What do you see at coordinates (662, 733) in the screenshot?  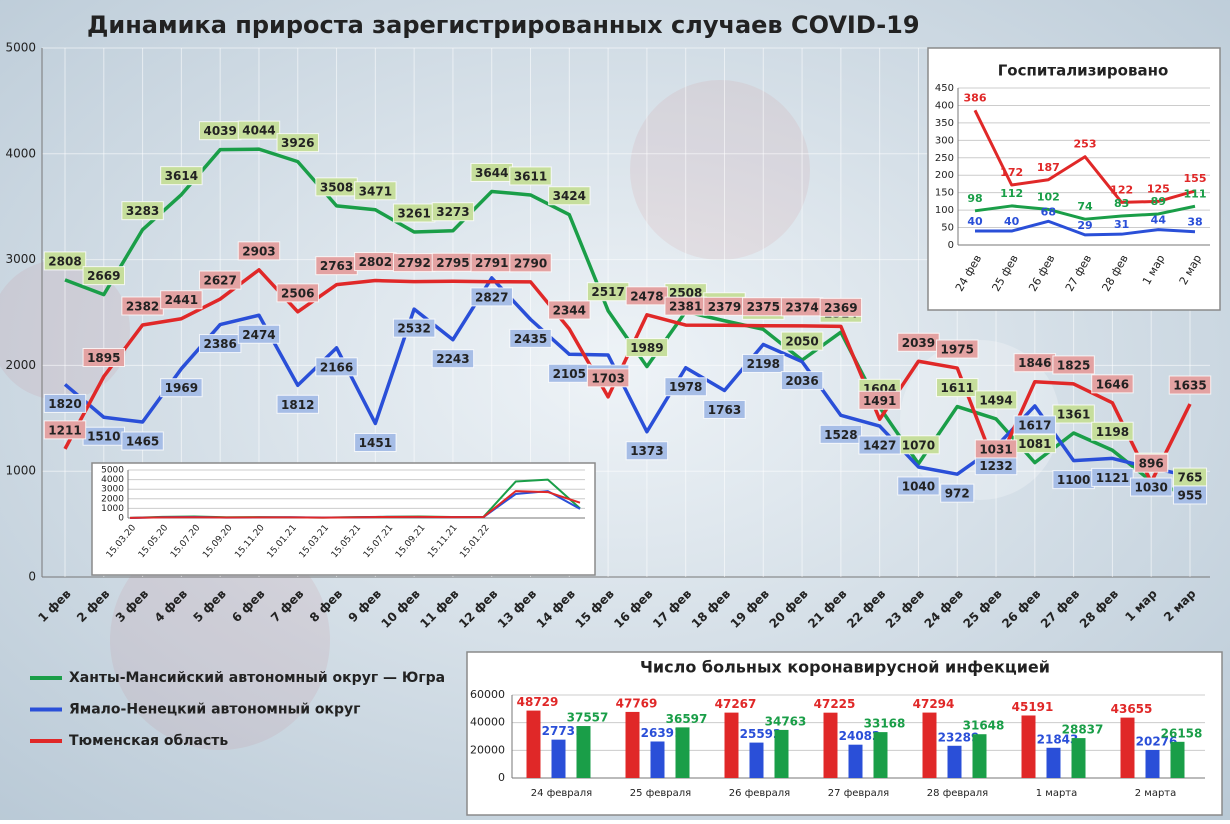 I see `data-label: 26391` at bounding box center [662, 733].